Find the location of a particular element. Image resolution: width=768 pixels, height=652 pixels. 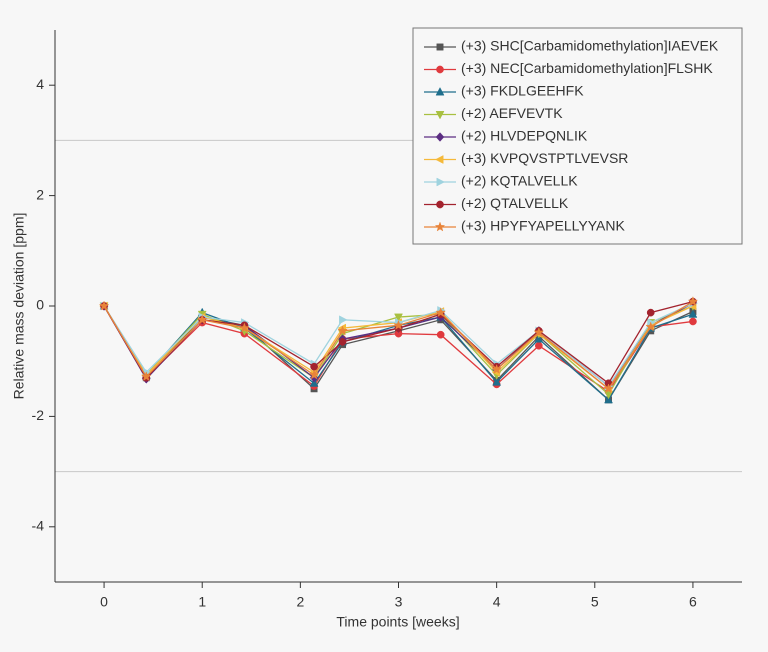

legend-label: (+3) KVPQVSTPTLVEVSR is located at coordinates (544, 158).